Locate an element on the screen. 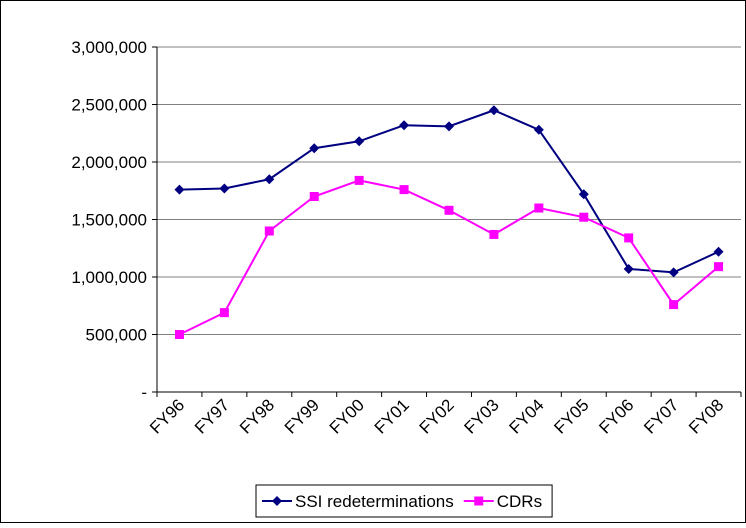  y-tick-label: 500,000 is located at coordinates (116, 335).